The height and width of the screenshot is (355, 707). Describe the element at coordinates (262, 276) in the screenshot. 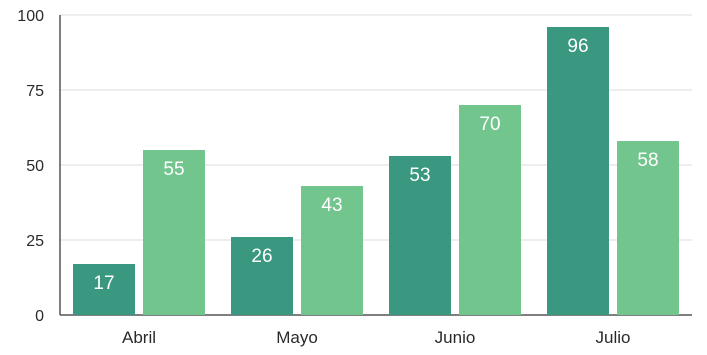

I see `bar-mayo-s1` at that location.